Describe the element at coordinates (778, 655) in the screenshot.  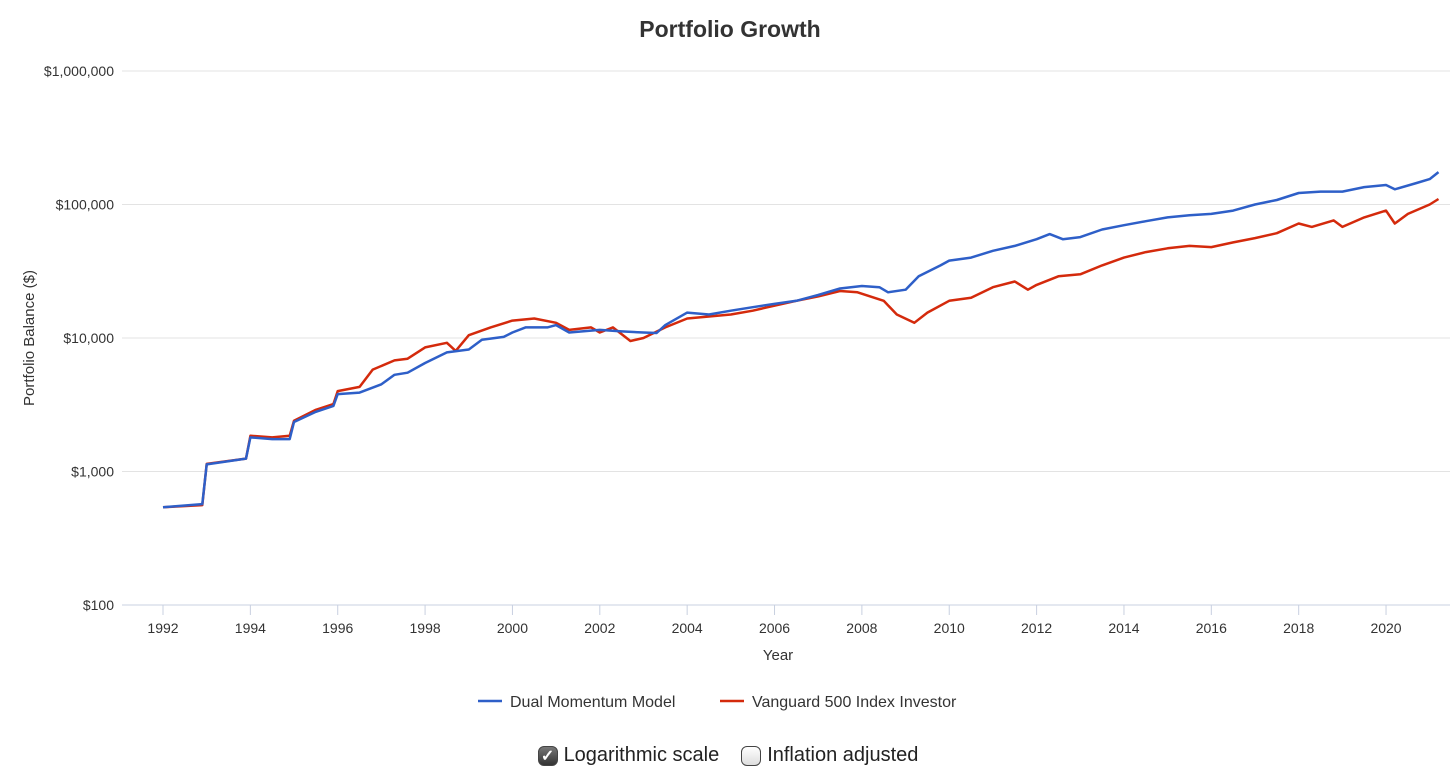
I see `x-axis-label: Year` at that location.